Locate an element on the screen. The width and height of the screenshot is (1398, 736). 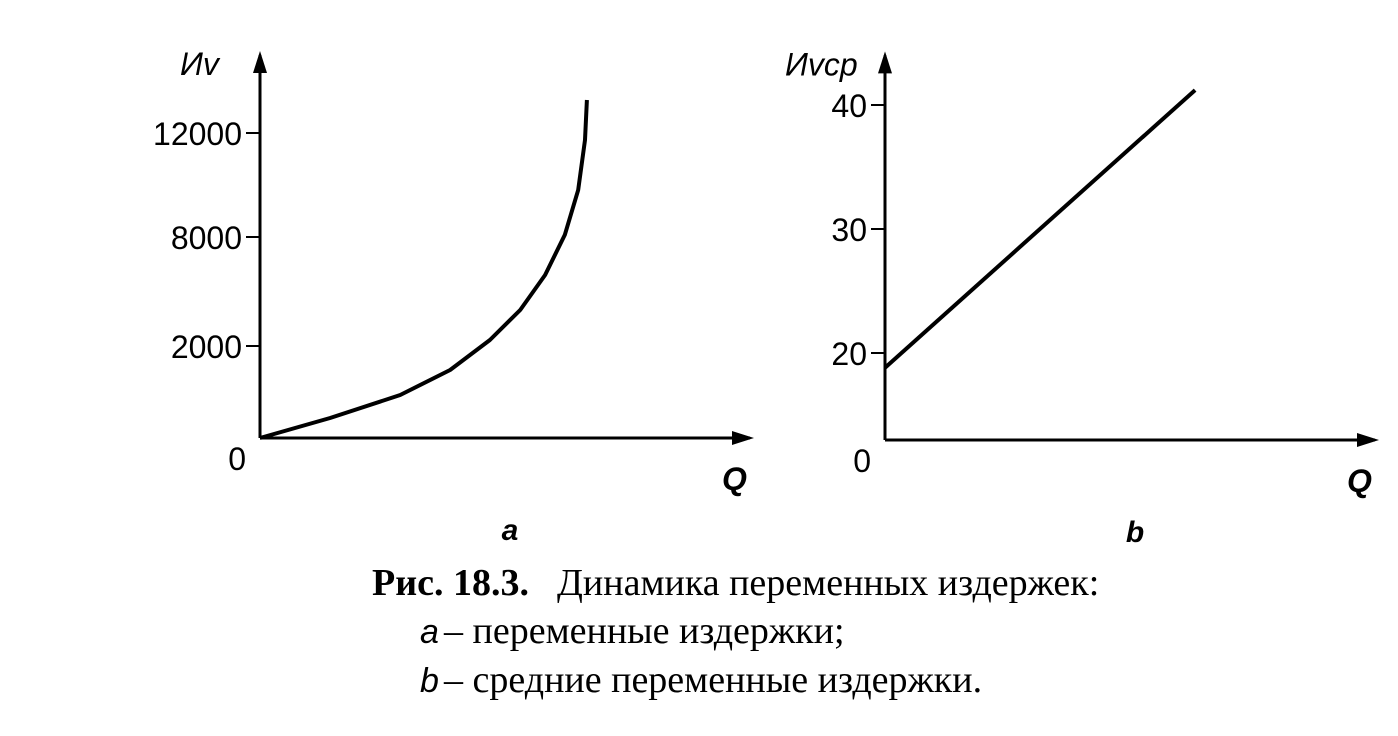
caption-letter: a is located at coordinates (429, 632).